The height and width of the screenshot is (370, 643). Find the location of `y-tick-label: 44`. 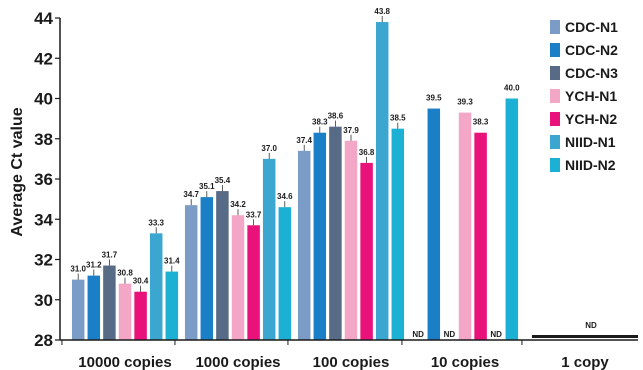

y-tick-label: 44 is located at coordinates (43, 18).